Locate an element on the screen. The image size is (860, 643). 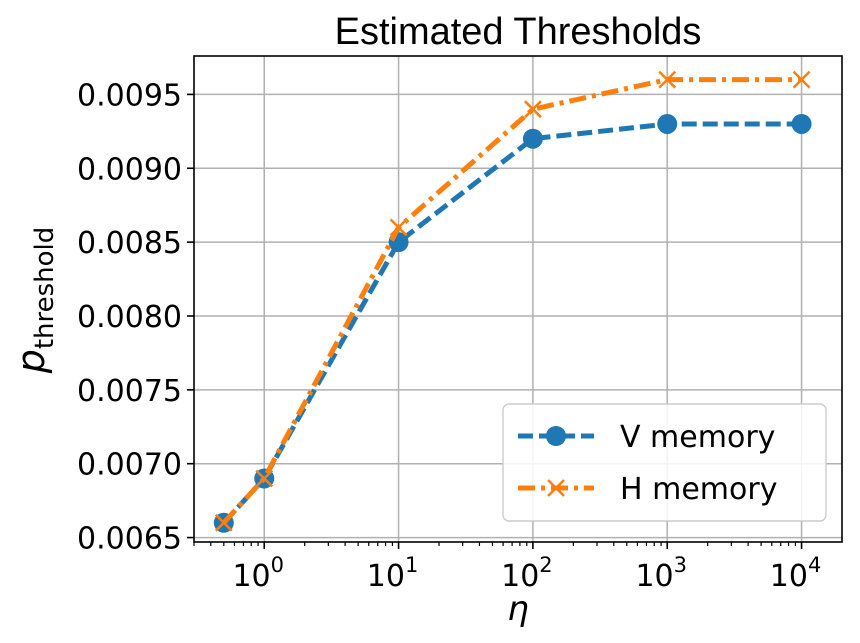
x-tick-exponent: 0 is located at coordinates (277, 565).